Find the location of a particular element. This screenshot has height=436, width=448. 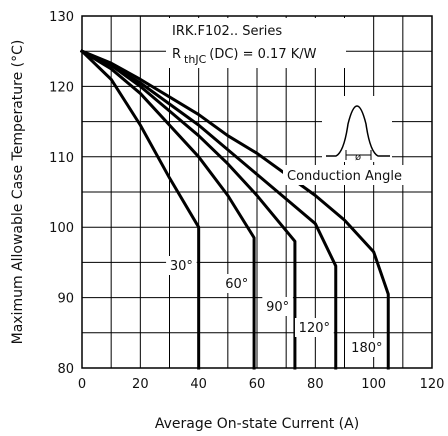

series-labels: 30° 60° 90° 120° 180° is located at coordinates (276, 306).